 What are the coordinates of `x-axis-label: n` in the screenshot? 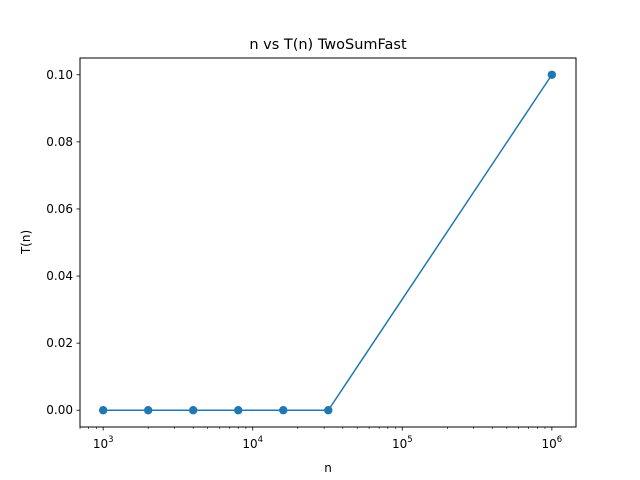 It's located at (328, 468).